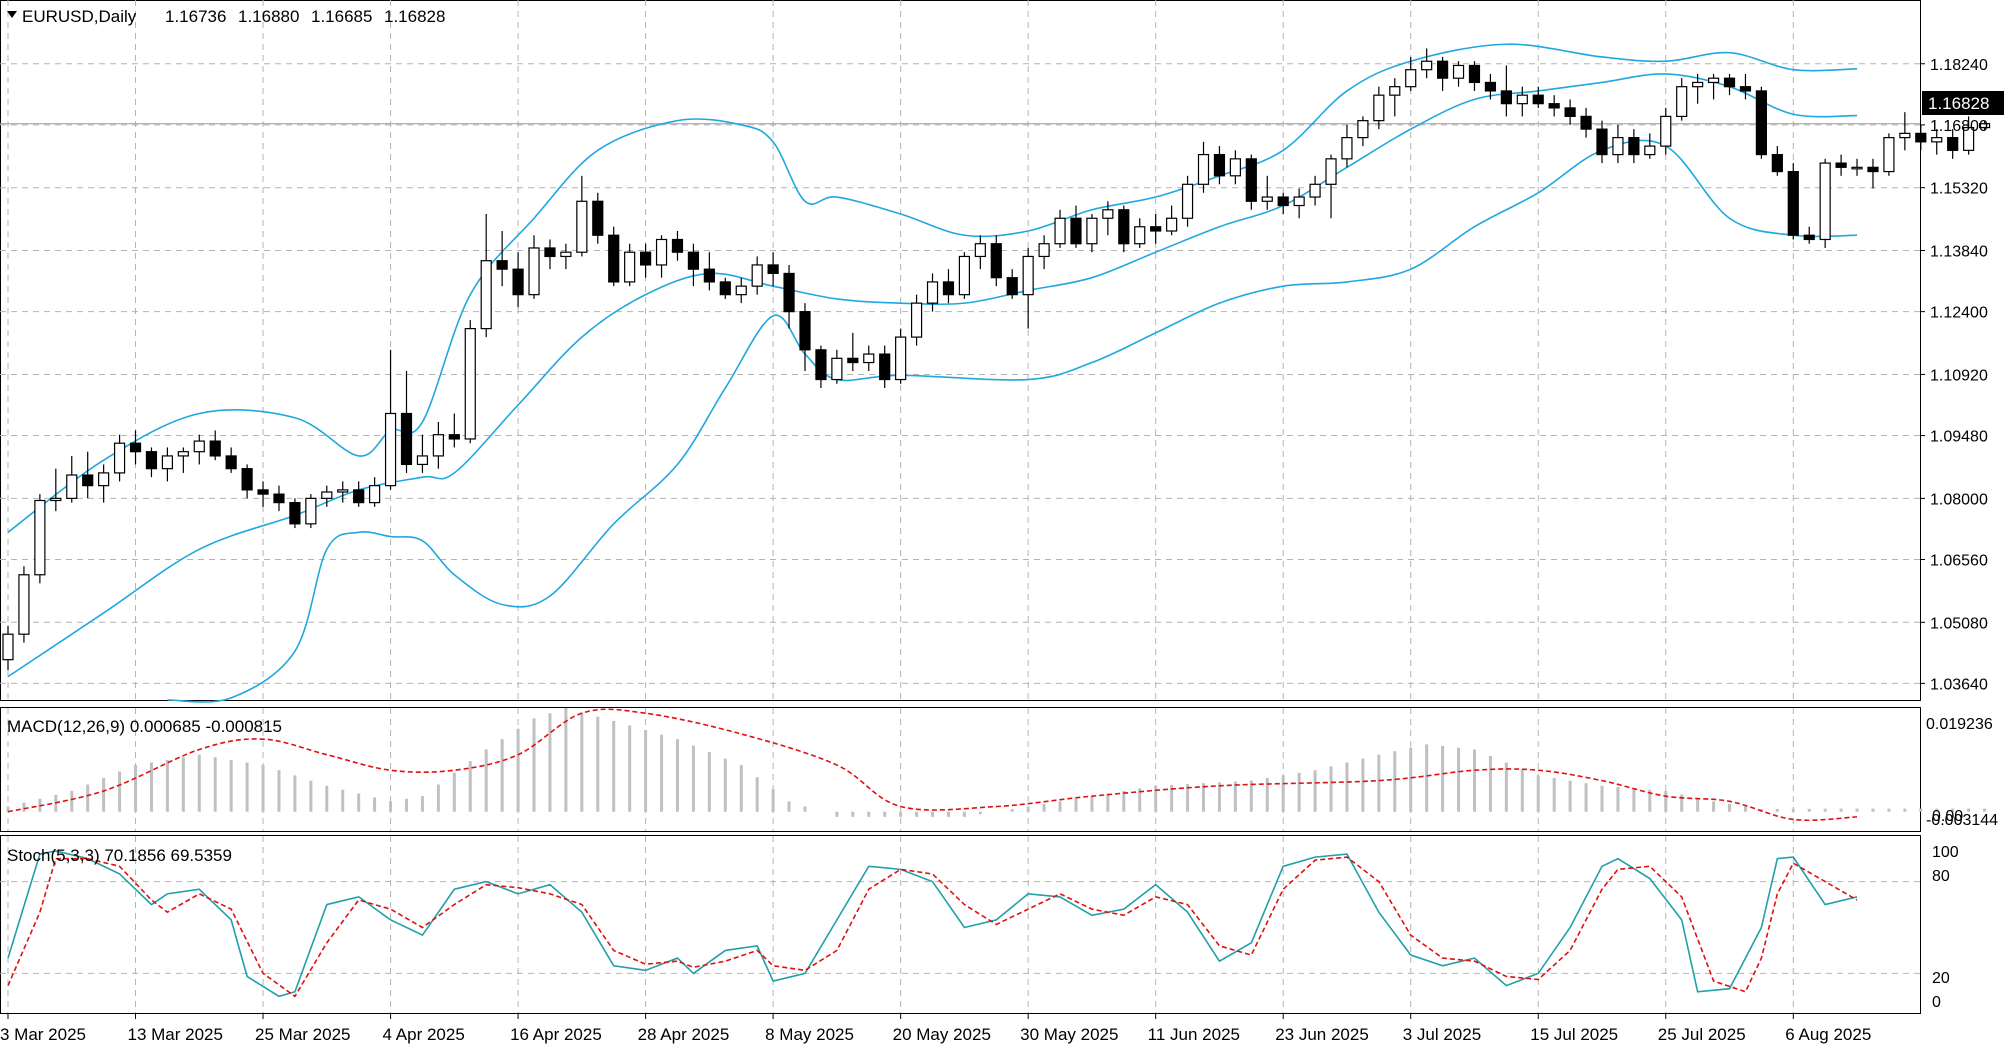 Image resolution: width=2010 pixels, height=1058 pixels. Describe the element at coordinates (268, 16) in the screenshot. I see `high-value: 1.16880` at that location.